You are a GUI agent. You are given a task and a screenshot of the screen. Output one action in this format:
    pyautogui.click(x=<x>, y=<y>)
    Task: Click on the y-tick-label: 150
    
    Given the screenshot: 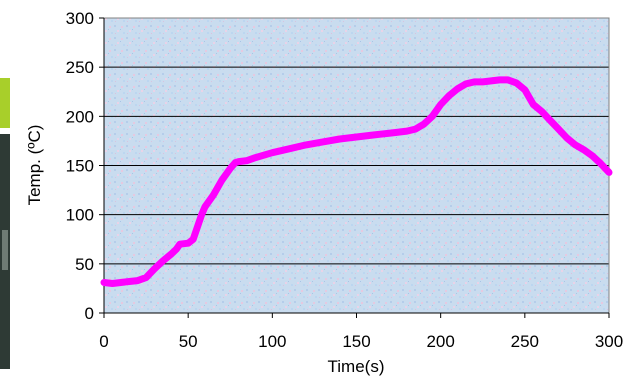 What is the action you would take?
    pyautogui.click(x=80, y=166)
    